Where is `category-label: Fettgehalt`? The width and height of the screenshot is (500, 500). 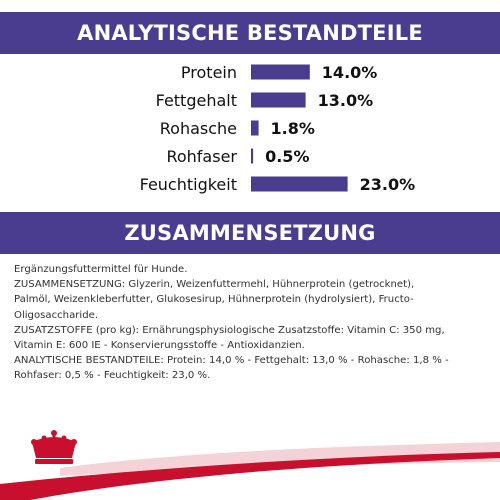 category-label: Fettgehalt is located at coordinates (196, 100).